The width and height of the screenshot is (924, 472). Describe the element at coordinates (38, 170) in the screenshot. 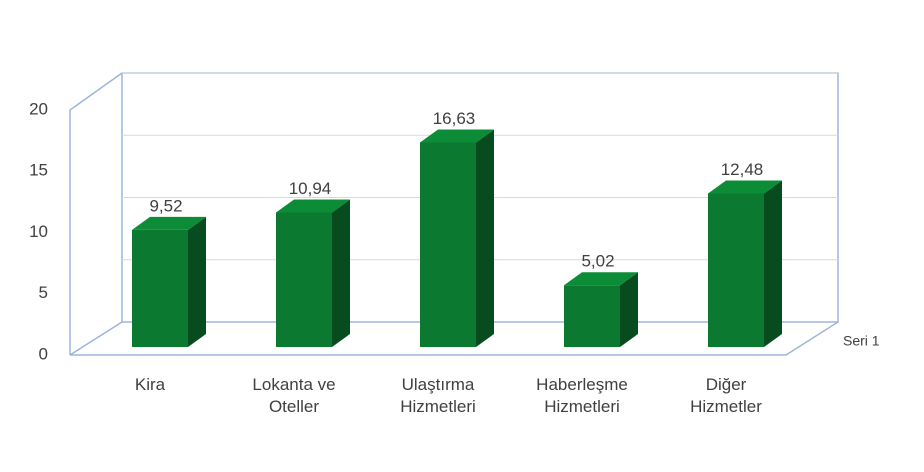

I see `y-tick-label: 15` at that location.